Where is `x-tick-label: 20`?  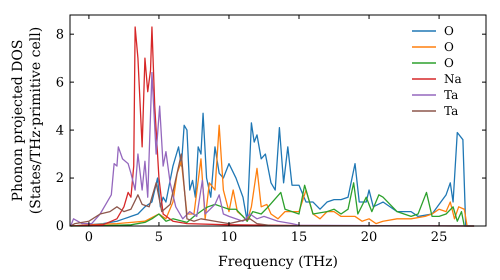 x-tick-label: 20 is located at coordinates (369, 238).